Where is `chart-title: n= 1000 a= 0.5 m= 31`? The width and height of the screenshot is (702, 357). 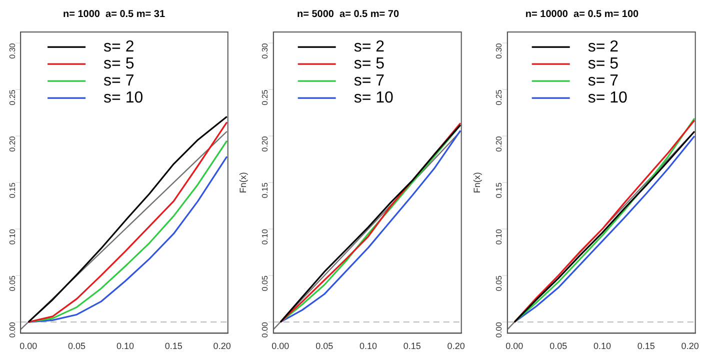
chart-title: n= 1000 a= 0.5 m= 31 is located at coordinates (114, 14).